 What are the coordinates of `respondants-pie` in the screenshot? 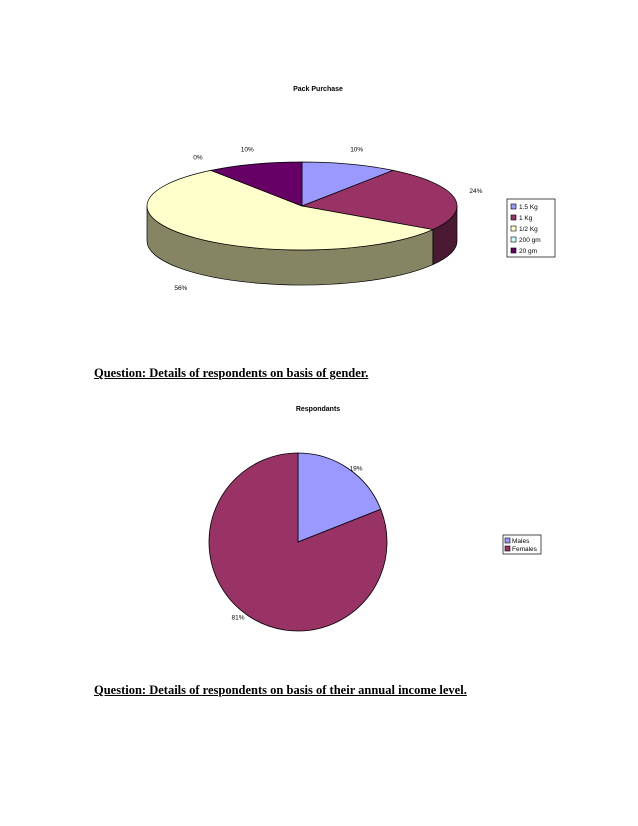 It's located at (298, 542).